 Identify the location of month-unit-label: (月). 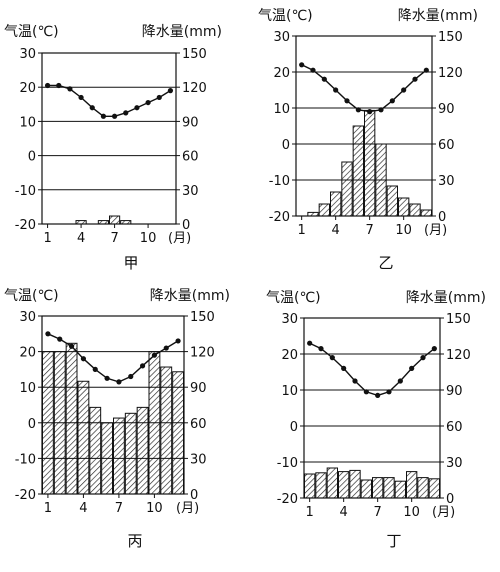
(179, 238).